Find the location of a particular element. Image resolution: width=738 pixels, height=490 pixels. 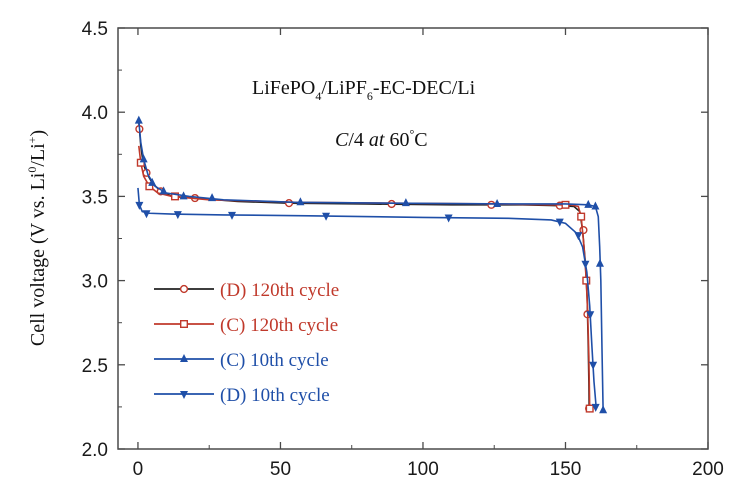

legend-label: (C) 10th cycle is located at coordinates (274, 360).